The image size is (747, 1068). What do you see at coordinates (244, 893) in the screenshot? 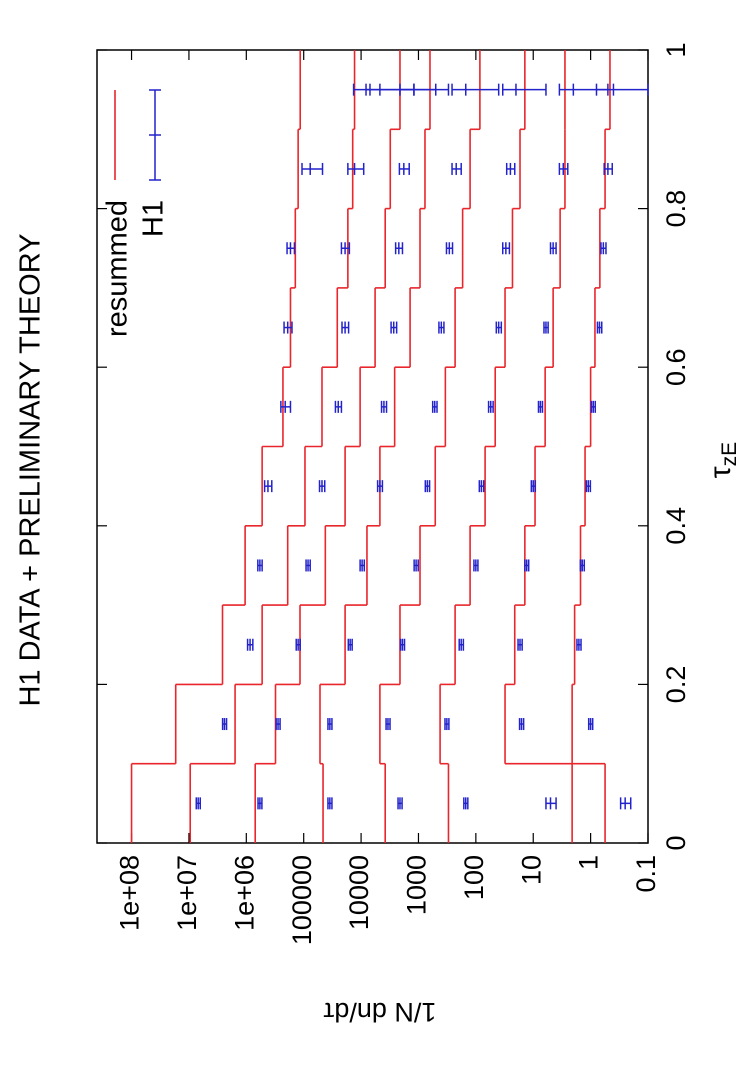
I see `y-tick-label: 1e+06` at bounding box center [244, 893].